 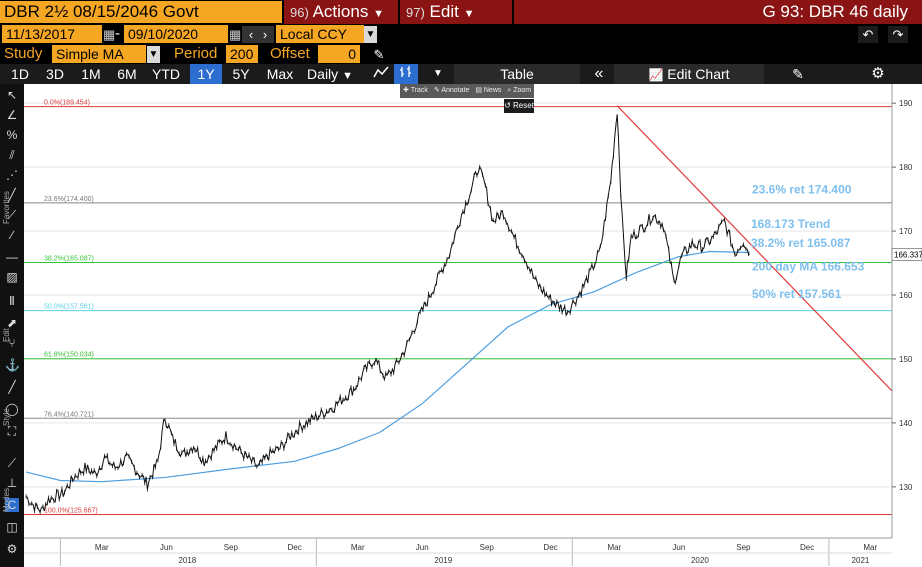 I want to click on line-tool-icon: ∠, so click(x=12, y=115).